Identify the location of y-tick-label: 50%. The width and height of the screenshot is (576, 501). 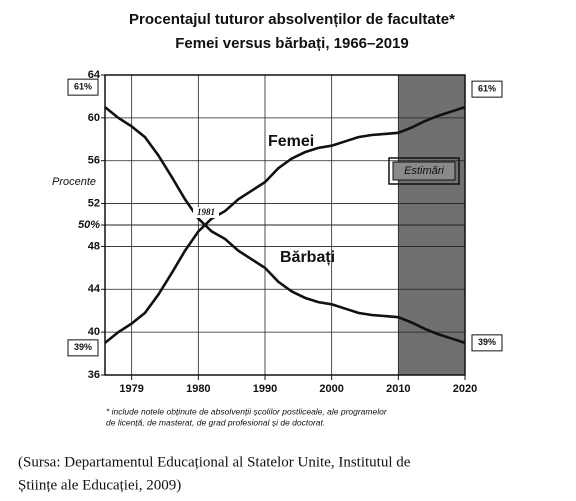
(89, 225).